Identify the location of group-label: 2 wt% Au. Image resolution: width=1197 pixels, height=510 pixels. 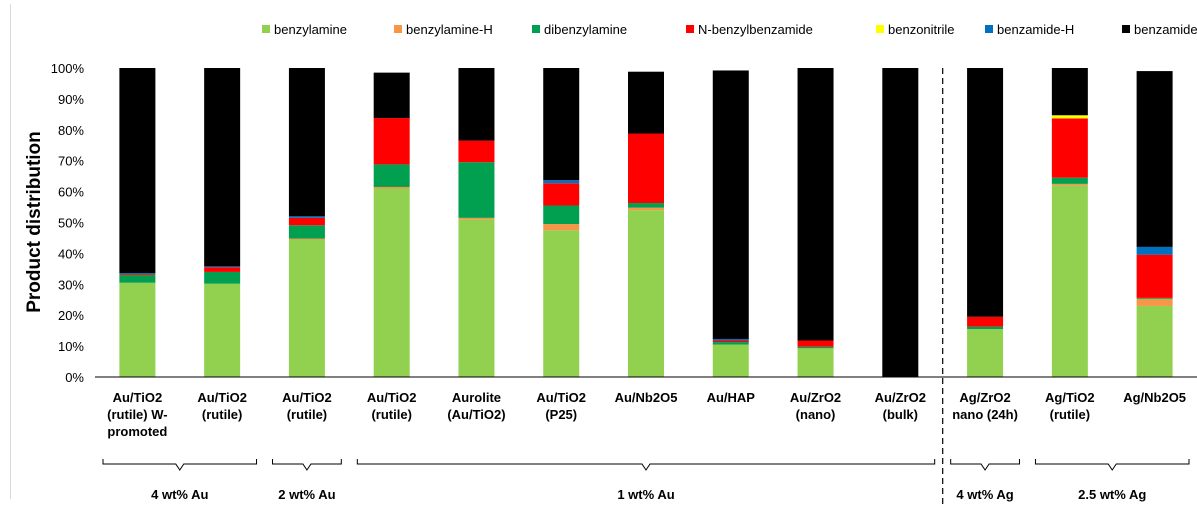
(306, 494).